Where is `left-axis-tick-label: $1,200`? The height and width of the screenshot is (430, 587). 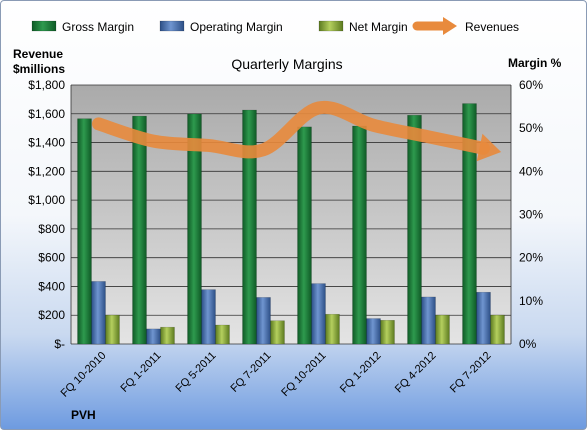 left-axis-tick-label: $1,200 is located at coordinates (46, 171).